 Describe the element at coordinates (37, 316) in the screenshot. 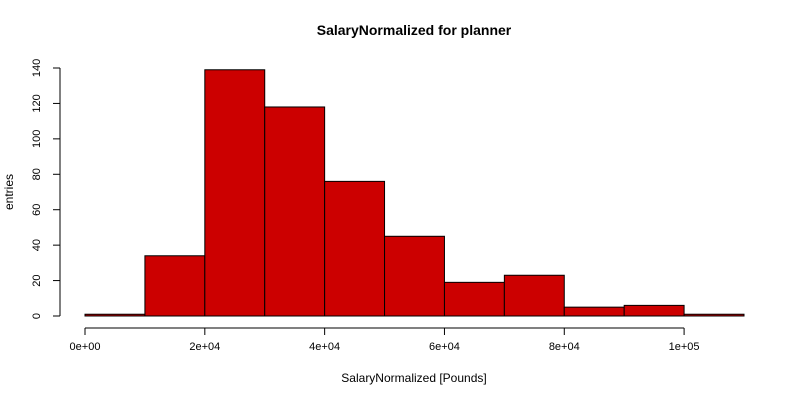

I see `y-tick-label: 0` at that location.